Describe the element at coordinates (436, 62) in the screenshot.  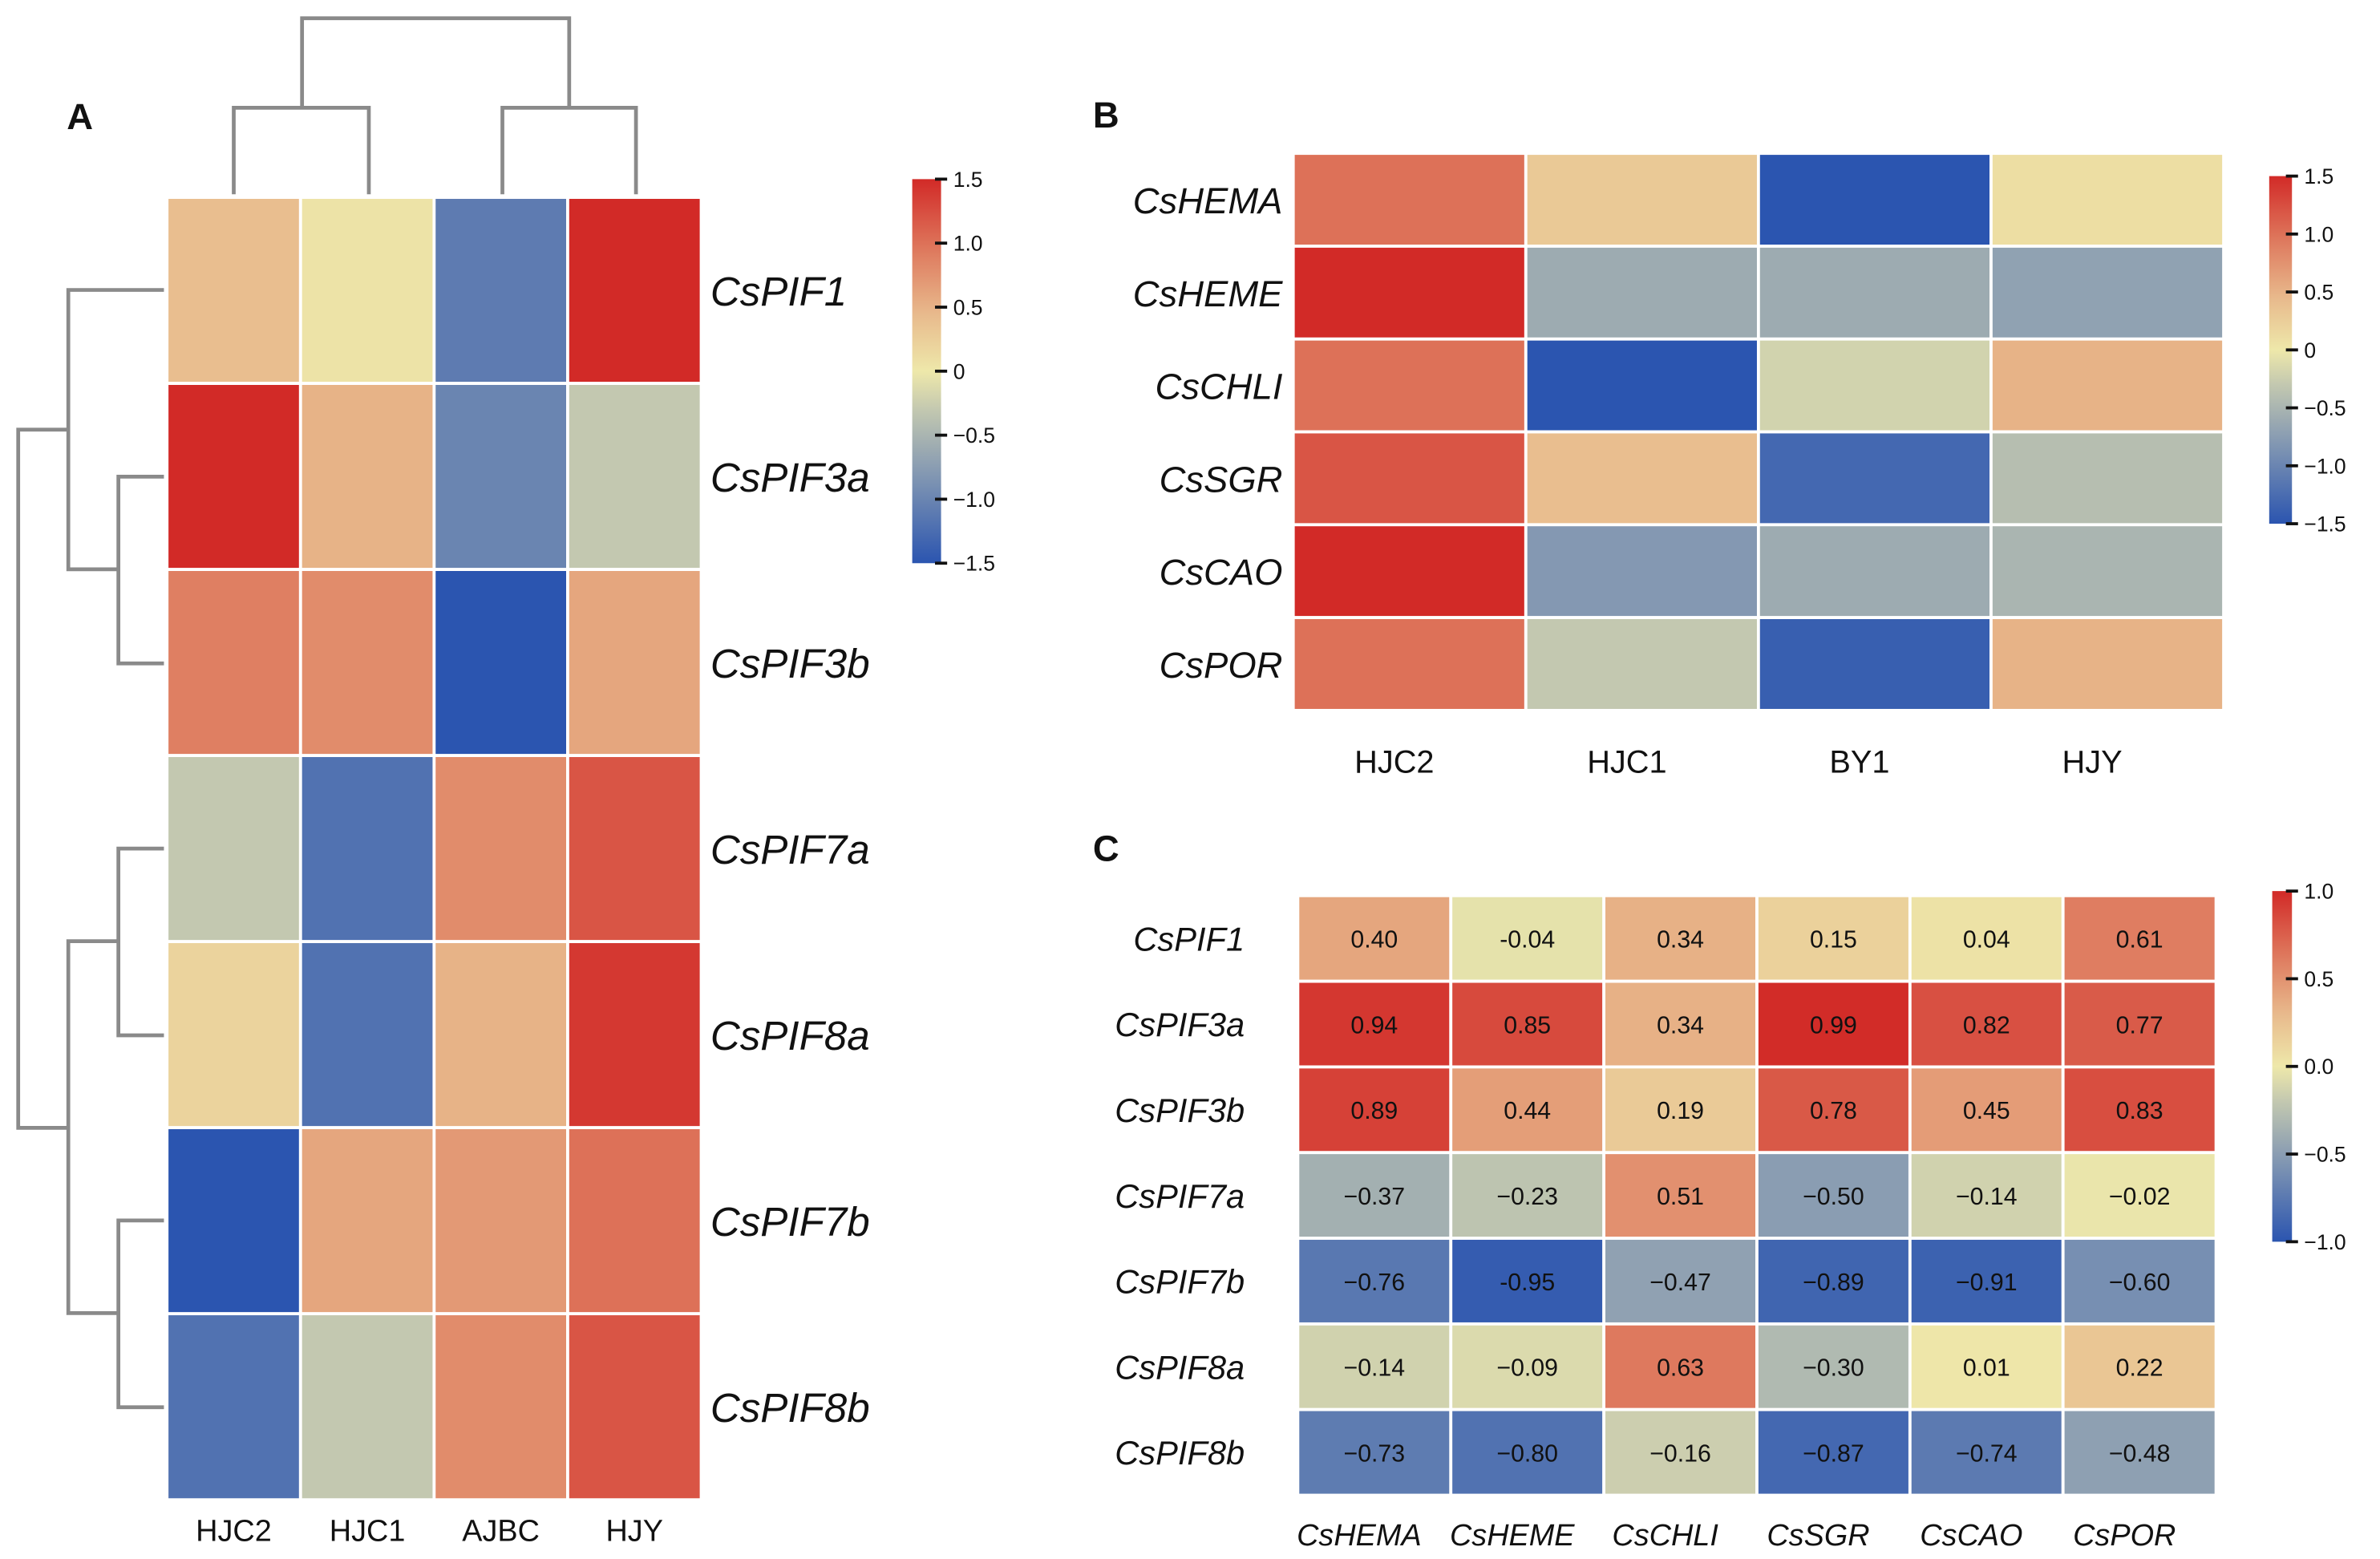
I see `column-dendrogram-root` at that location.